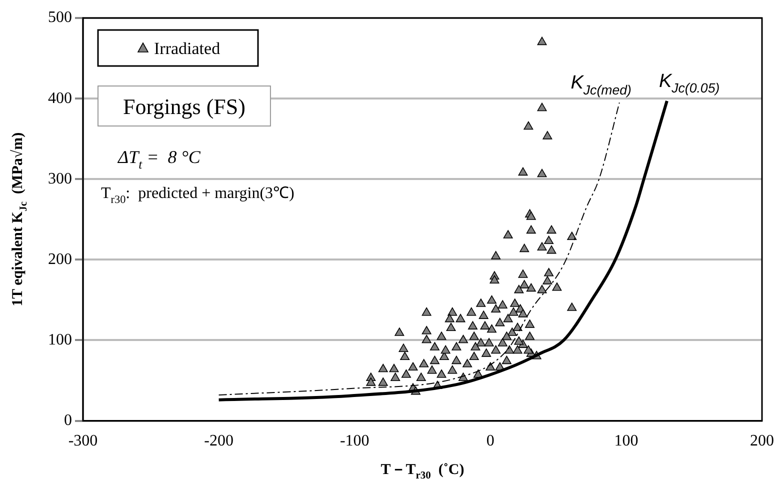 The width and height of the screenshot is (782, 484). I want to click on y-tick-label: 100, so click(60, 339).